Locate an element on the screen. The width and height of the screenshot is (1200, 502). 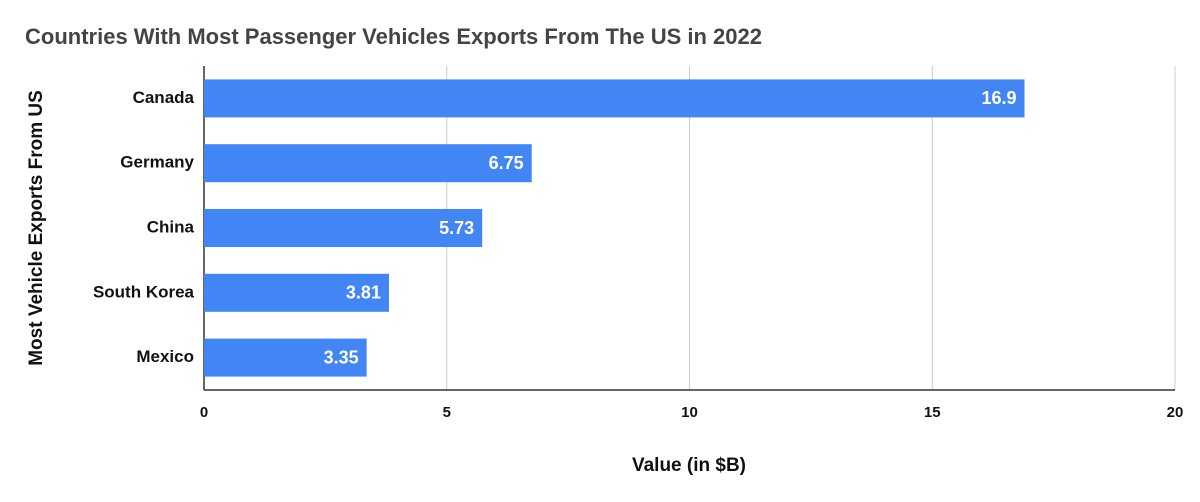
data-label: 5.73 is located at coordinates (456, 228).